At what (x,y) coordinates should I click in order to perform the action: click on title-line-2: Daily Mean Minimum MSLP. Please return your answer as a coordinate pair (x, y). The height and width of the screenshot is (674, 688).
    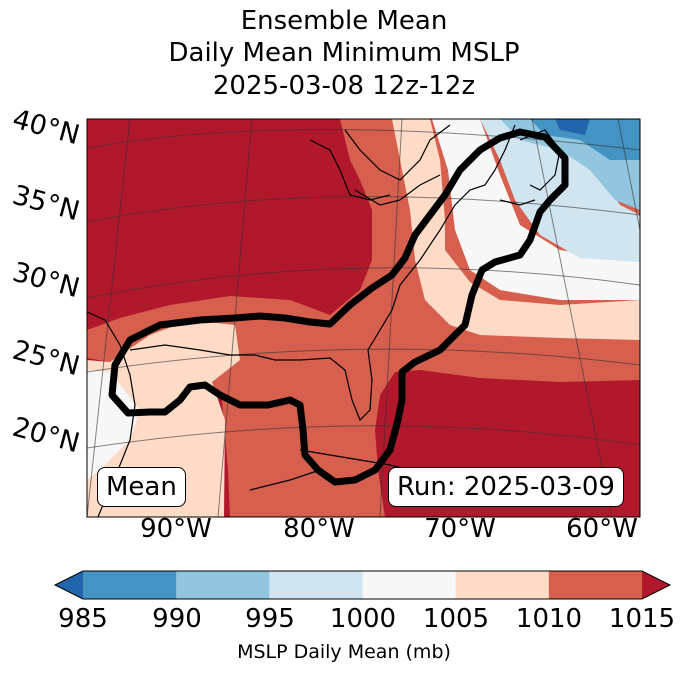
    Looking at the image, I should click on (344, 53).